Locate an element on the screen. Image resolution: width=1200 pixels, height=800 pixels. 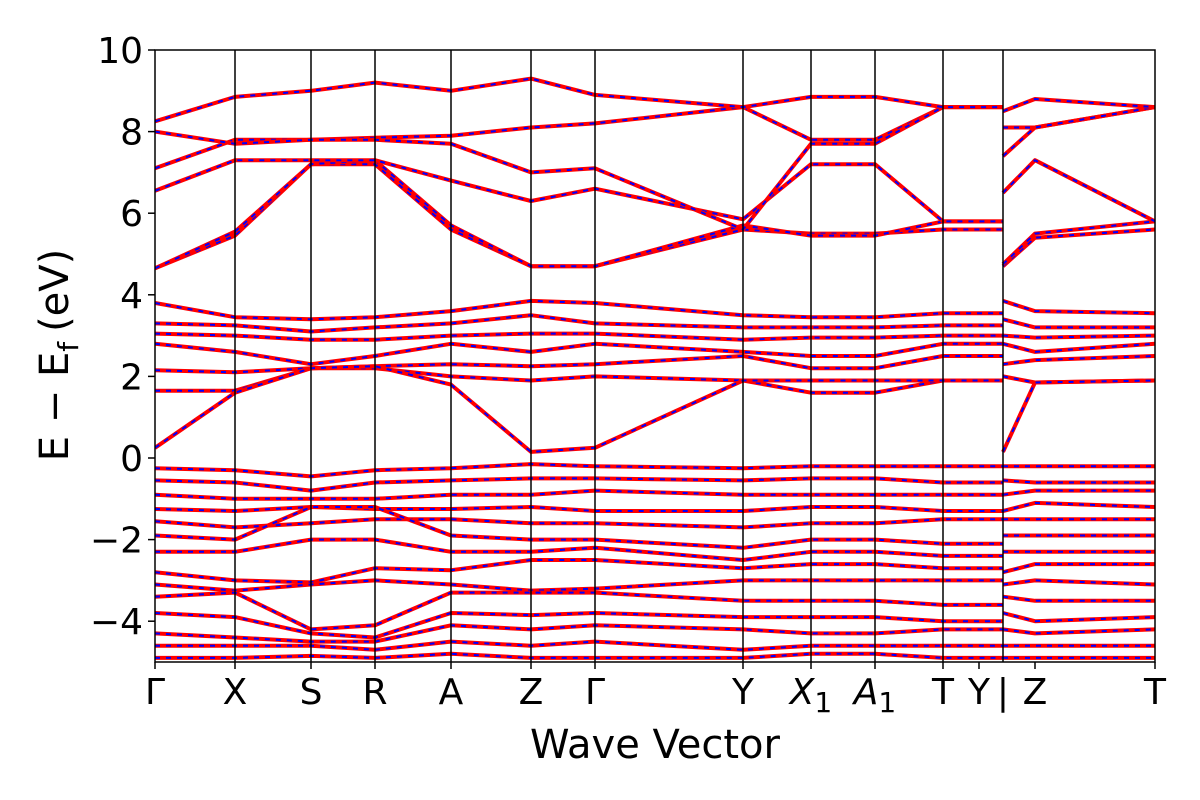
x-tick-label-9: A1 is located at coordinates (874, 695).